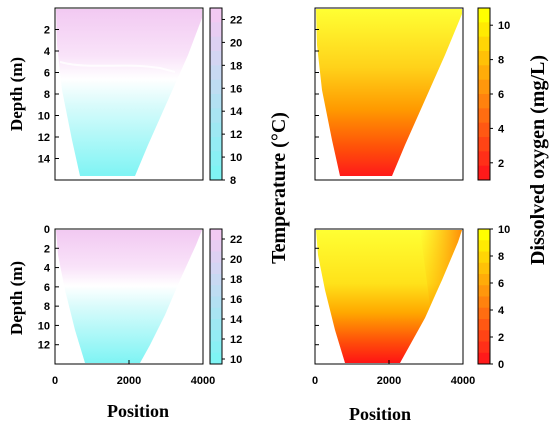 The width and height of the screenshot is (555, 427). What do you see at coordinates (317, 306) in the screenshot?
I see `y-ticks-oxygen-bottom` at bounding box center [317, 306].